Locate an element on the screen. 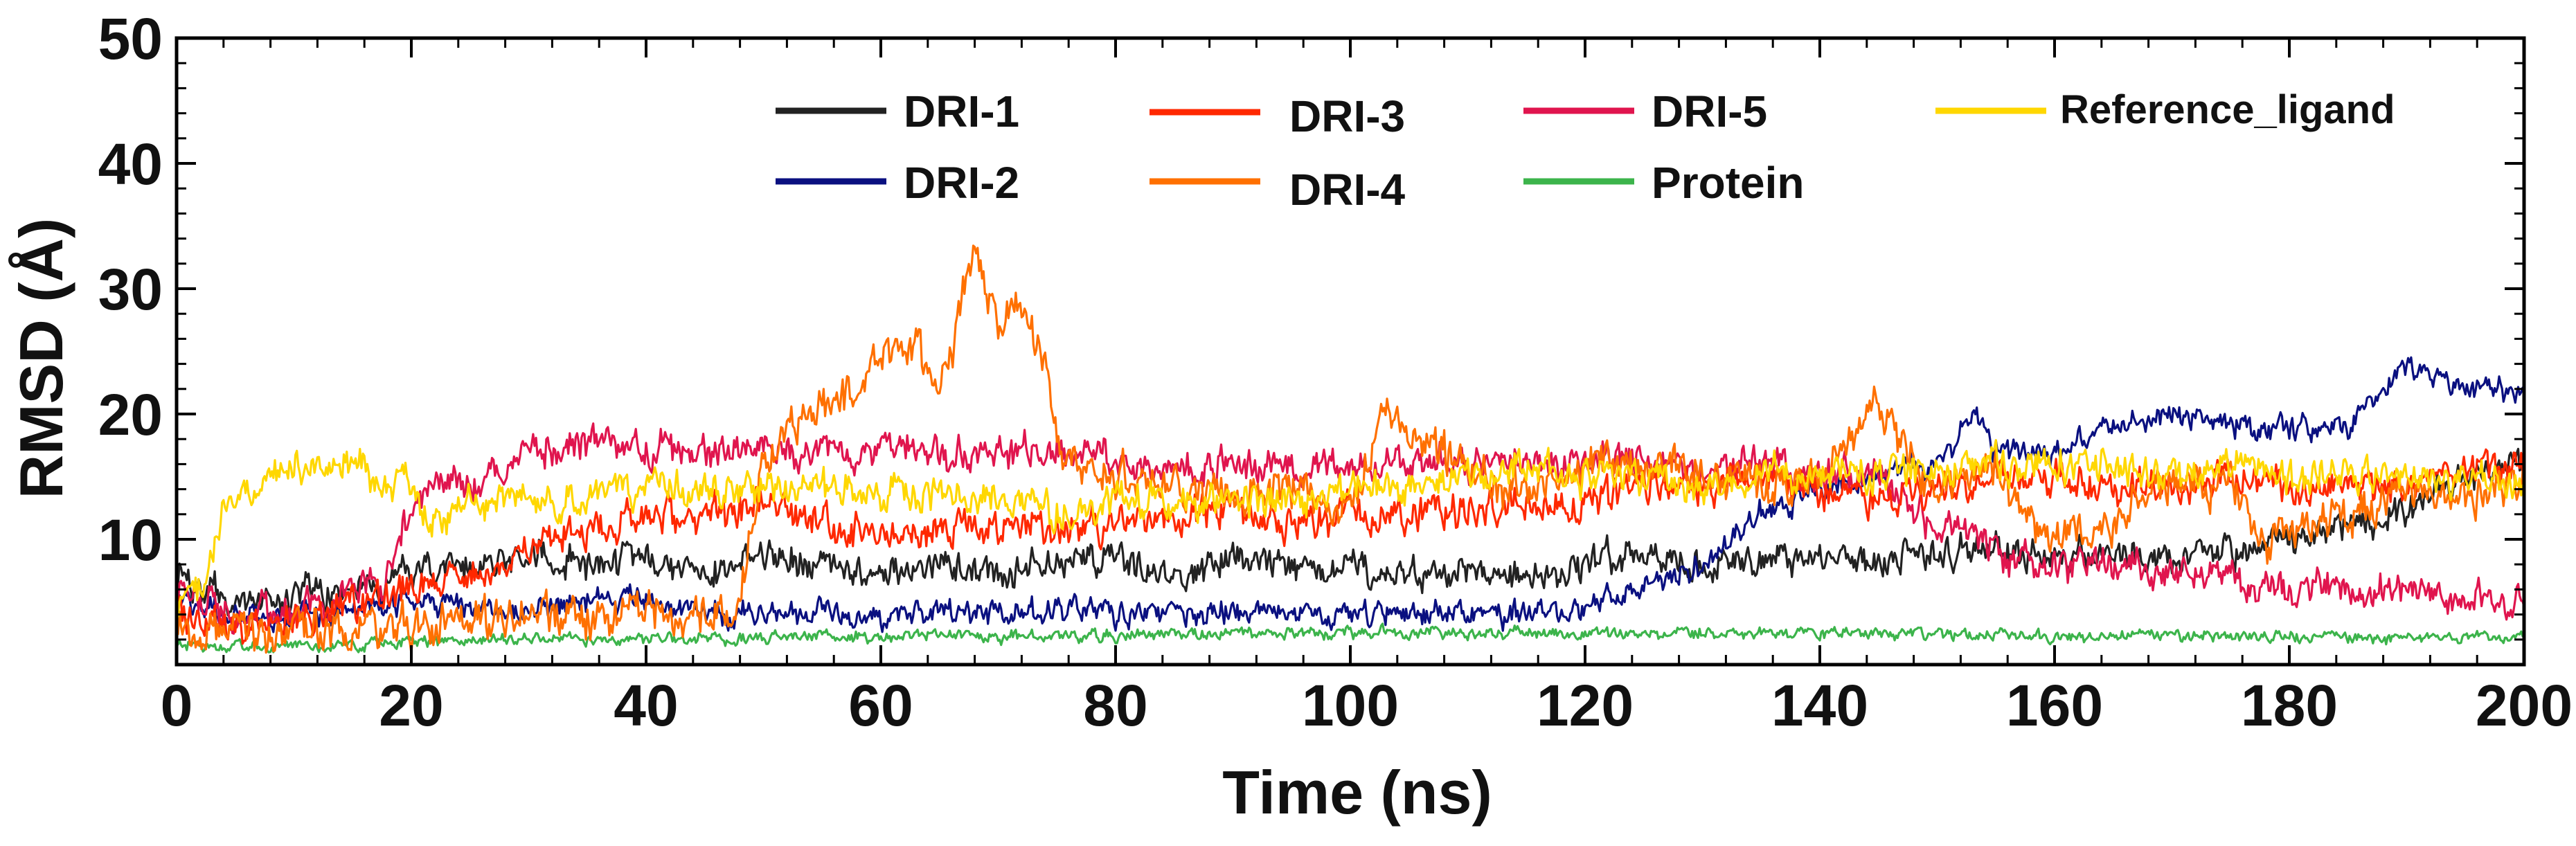 The image size is (2576, 846). legend-label-reference-ligand: Reference_ligand is located at coordinates (2227, 109).